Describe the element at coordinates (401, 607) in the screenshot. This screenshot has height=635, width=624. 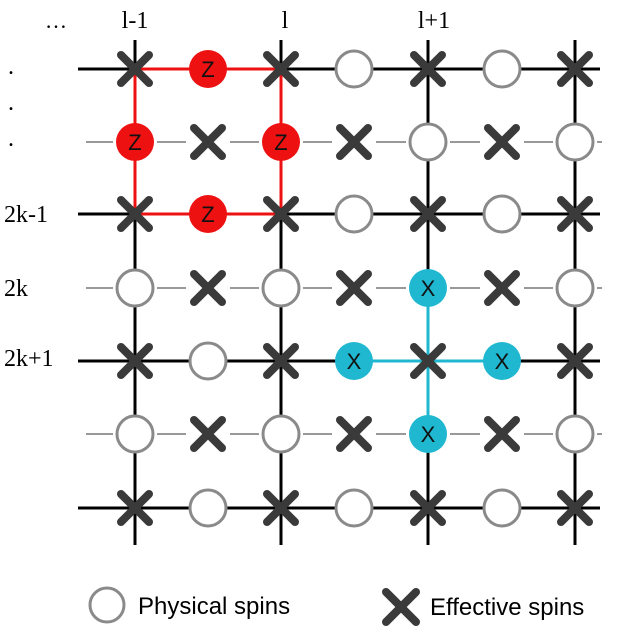
I see `effective-spin-legend-icon` at that location.